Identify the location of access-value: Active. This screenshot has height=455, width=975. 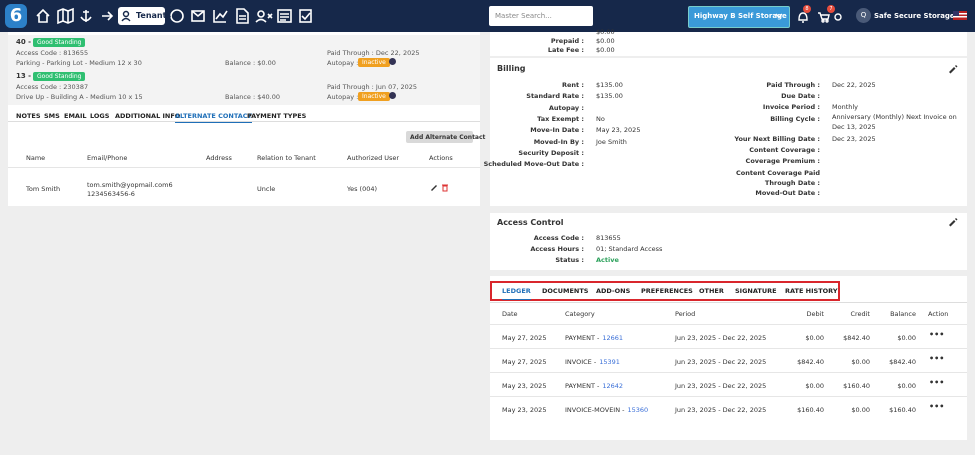
(607, 260).